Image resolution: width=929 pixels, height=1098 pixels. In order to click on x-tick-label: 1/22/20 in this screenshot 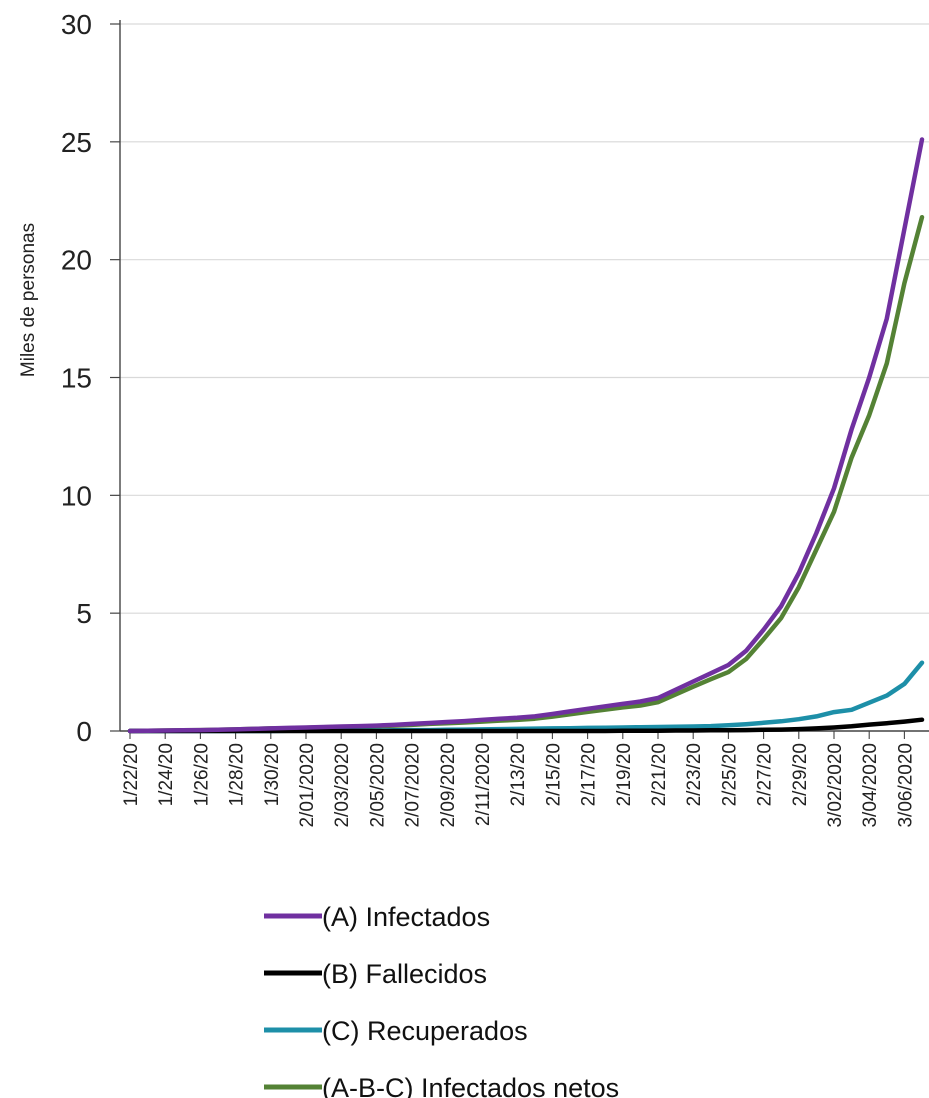, I will do `click(131, 774)`.